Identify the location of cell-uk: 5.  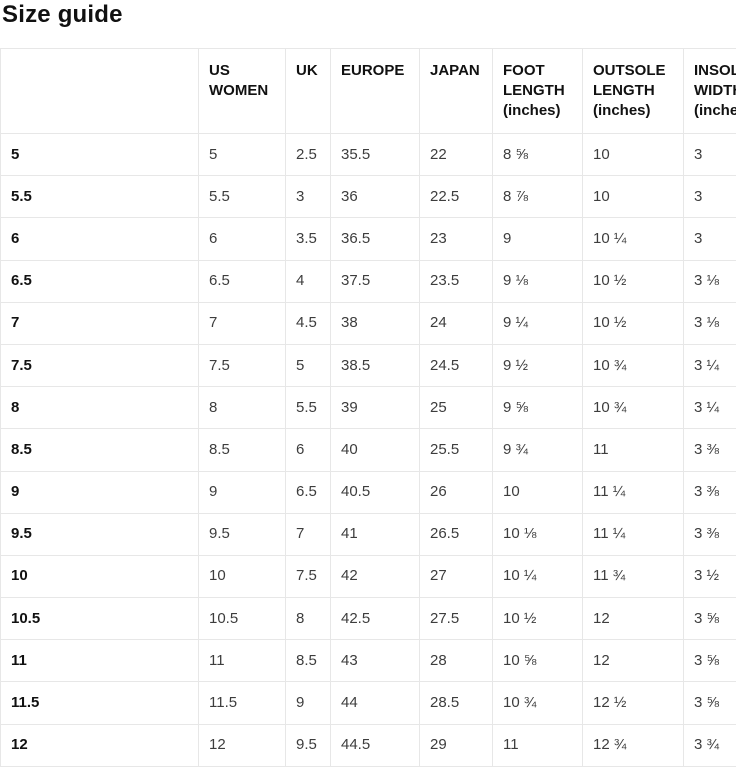
(308, 365).